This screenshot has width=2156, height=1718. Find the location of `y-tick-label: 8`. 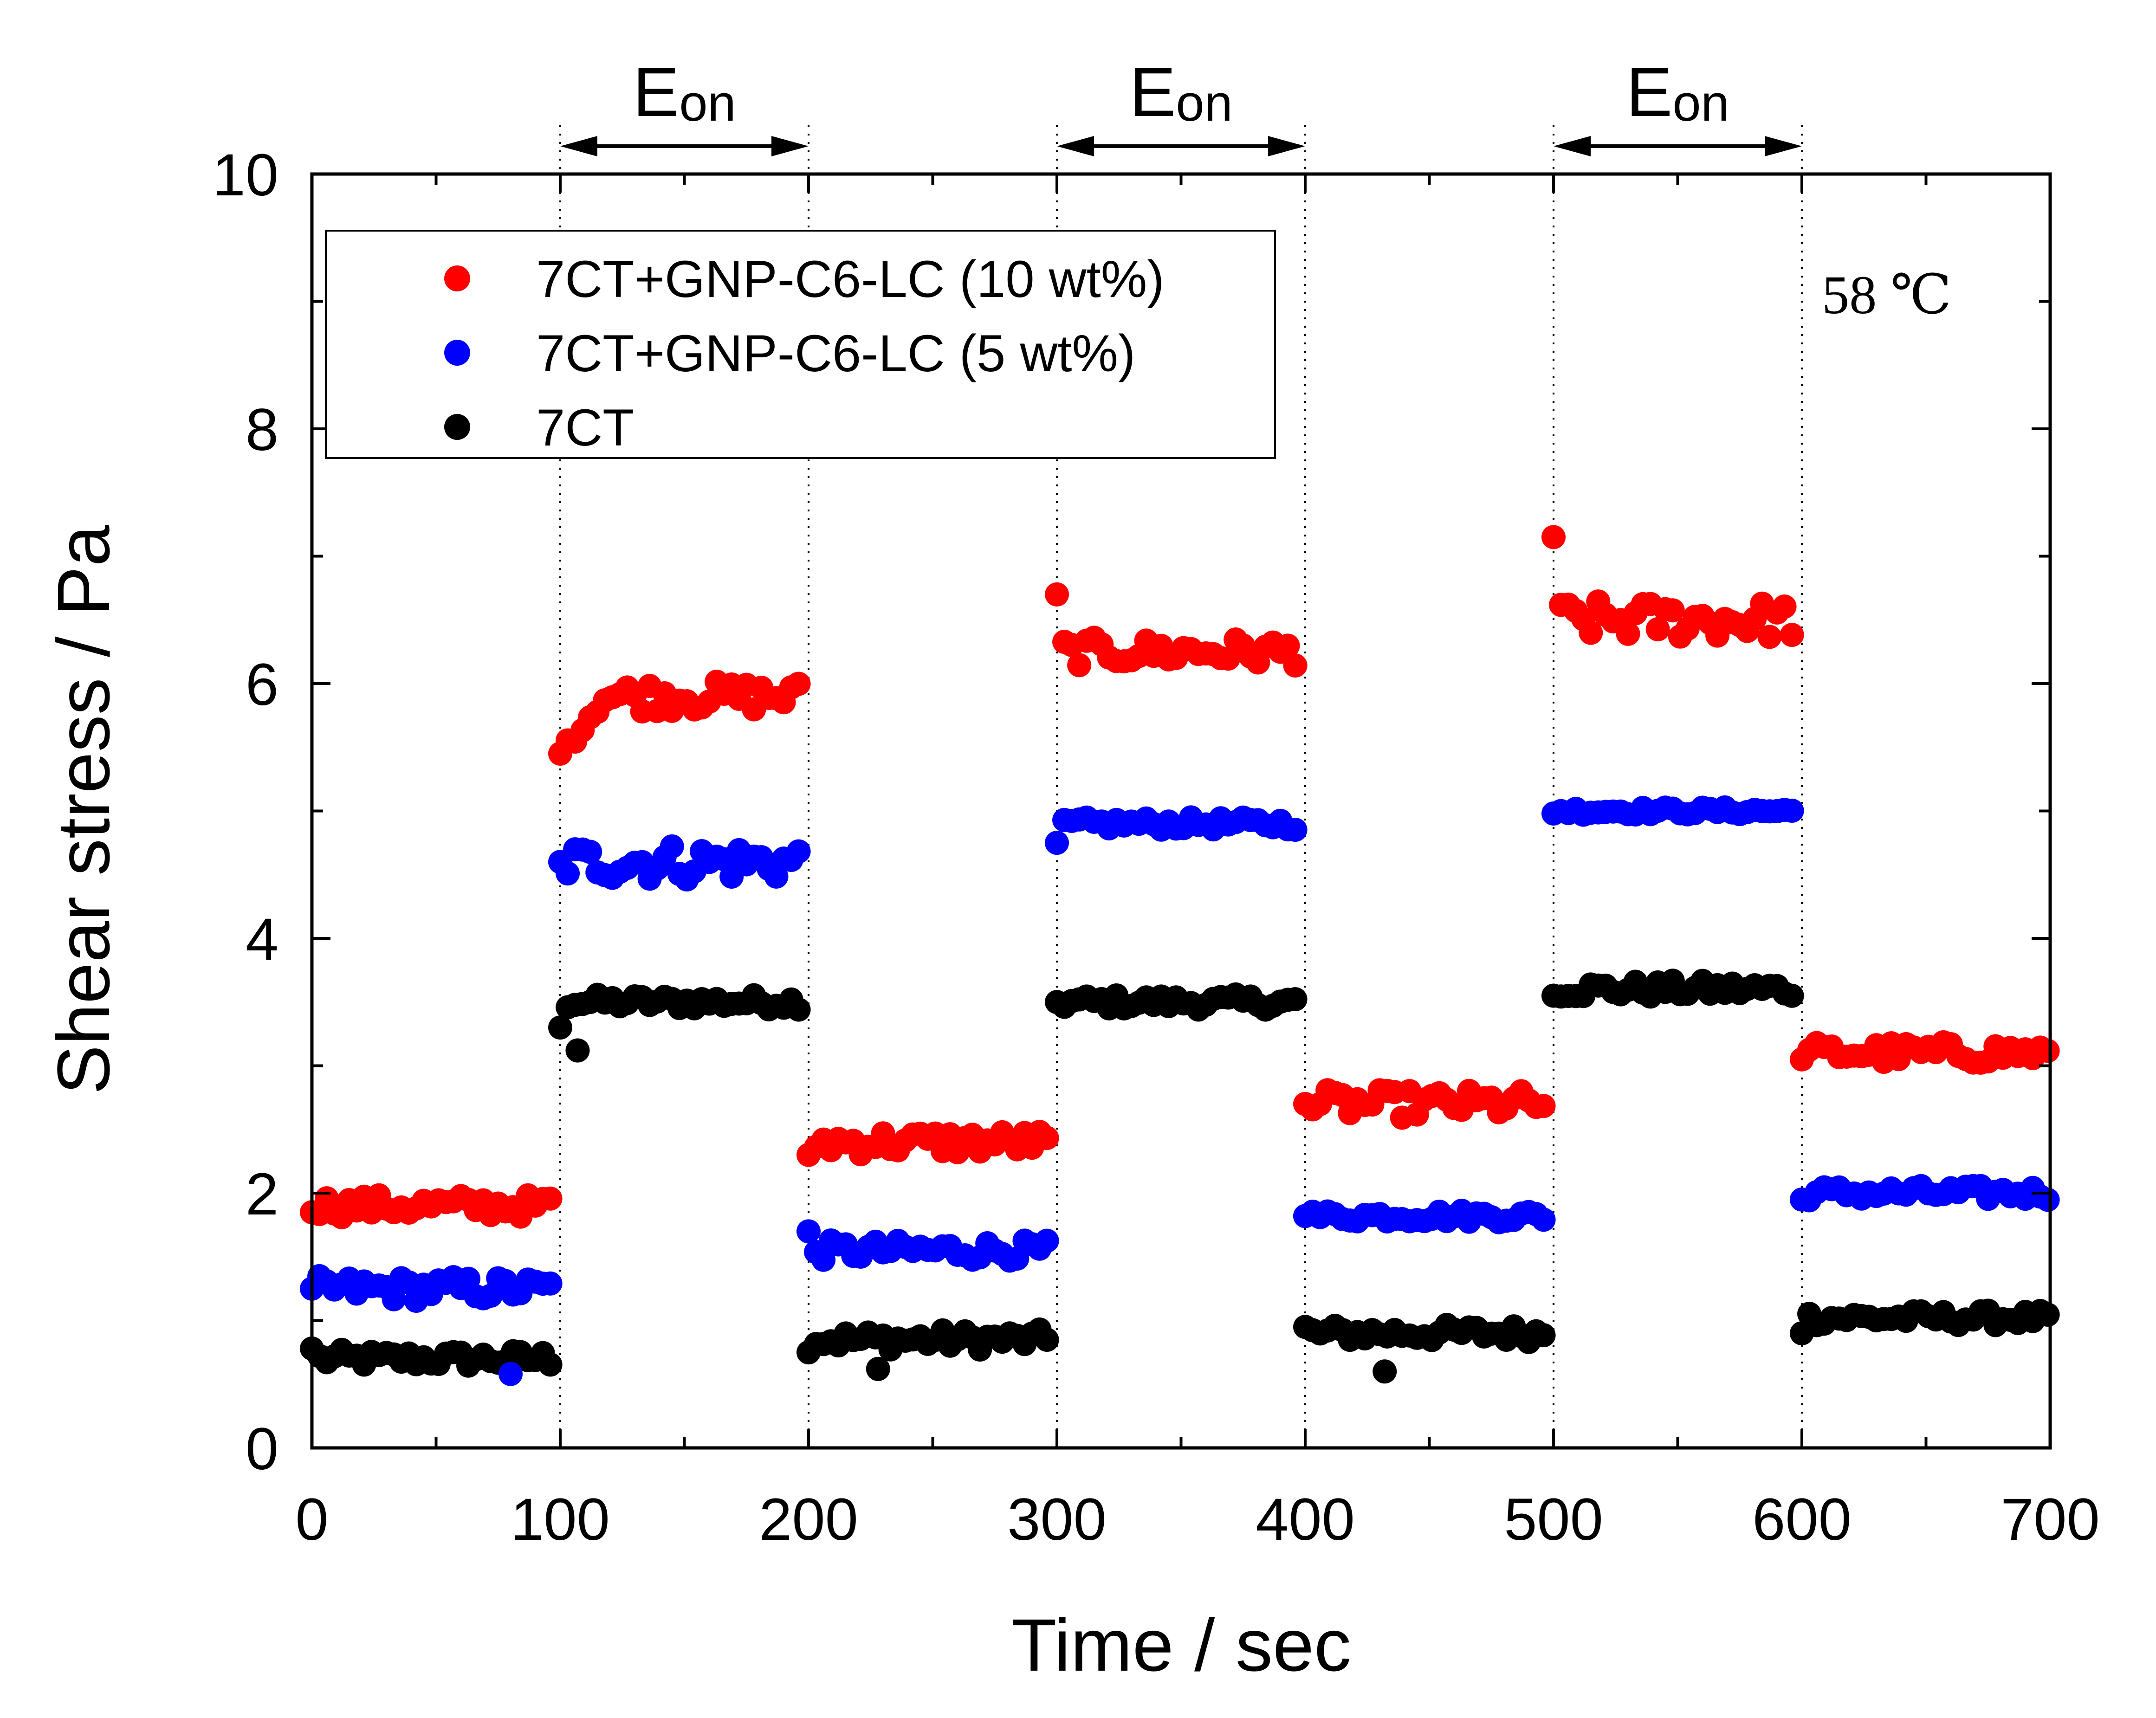

y-tick-label: 8 is located at coordinates (262, 430).